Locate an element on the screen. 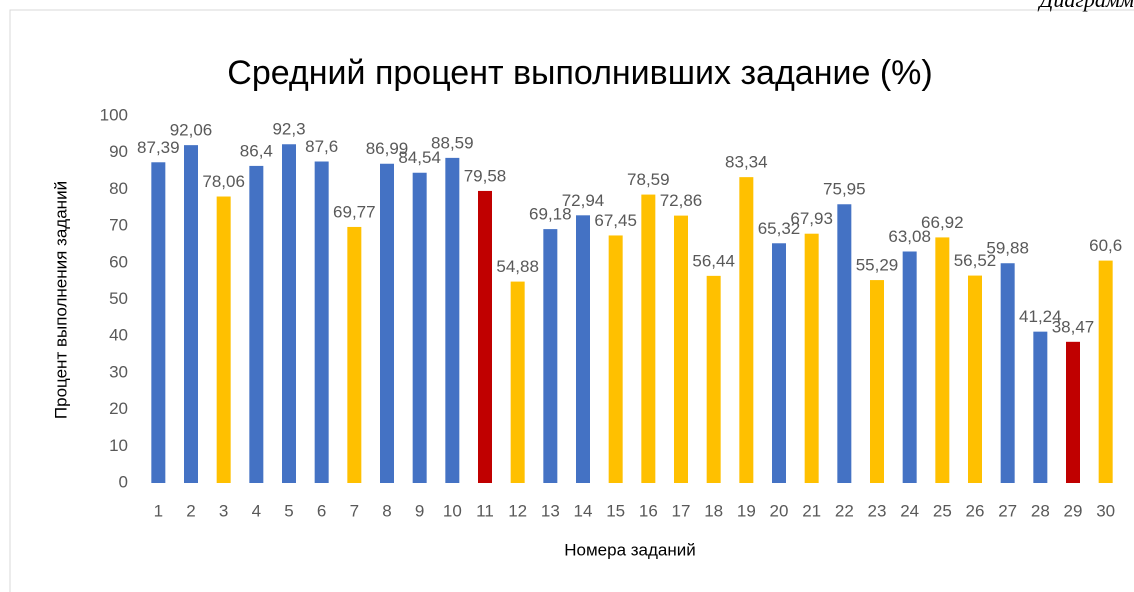  x-tick-label: 4 is located at coordinates (256, 510).